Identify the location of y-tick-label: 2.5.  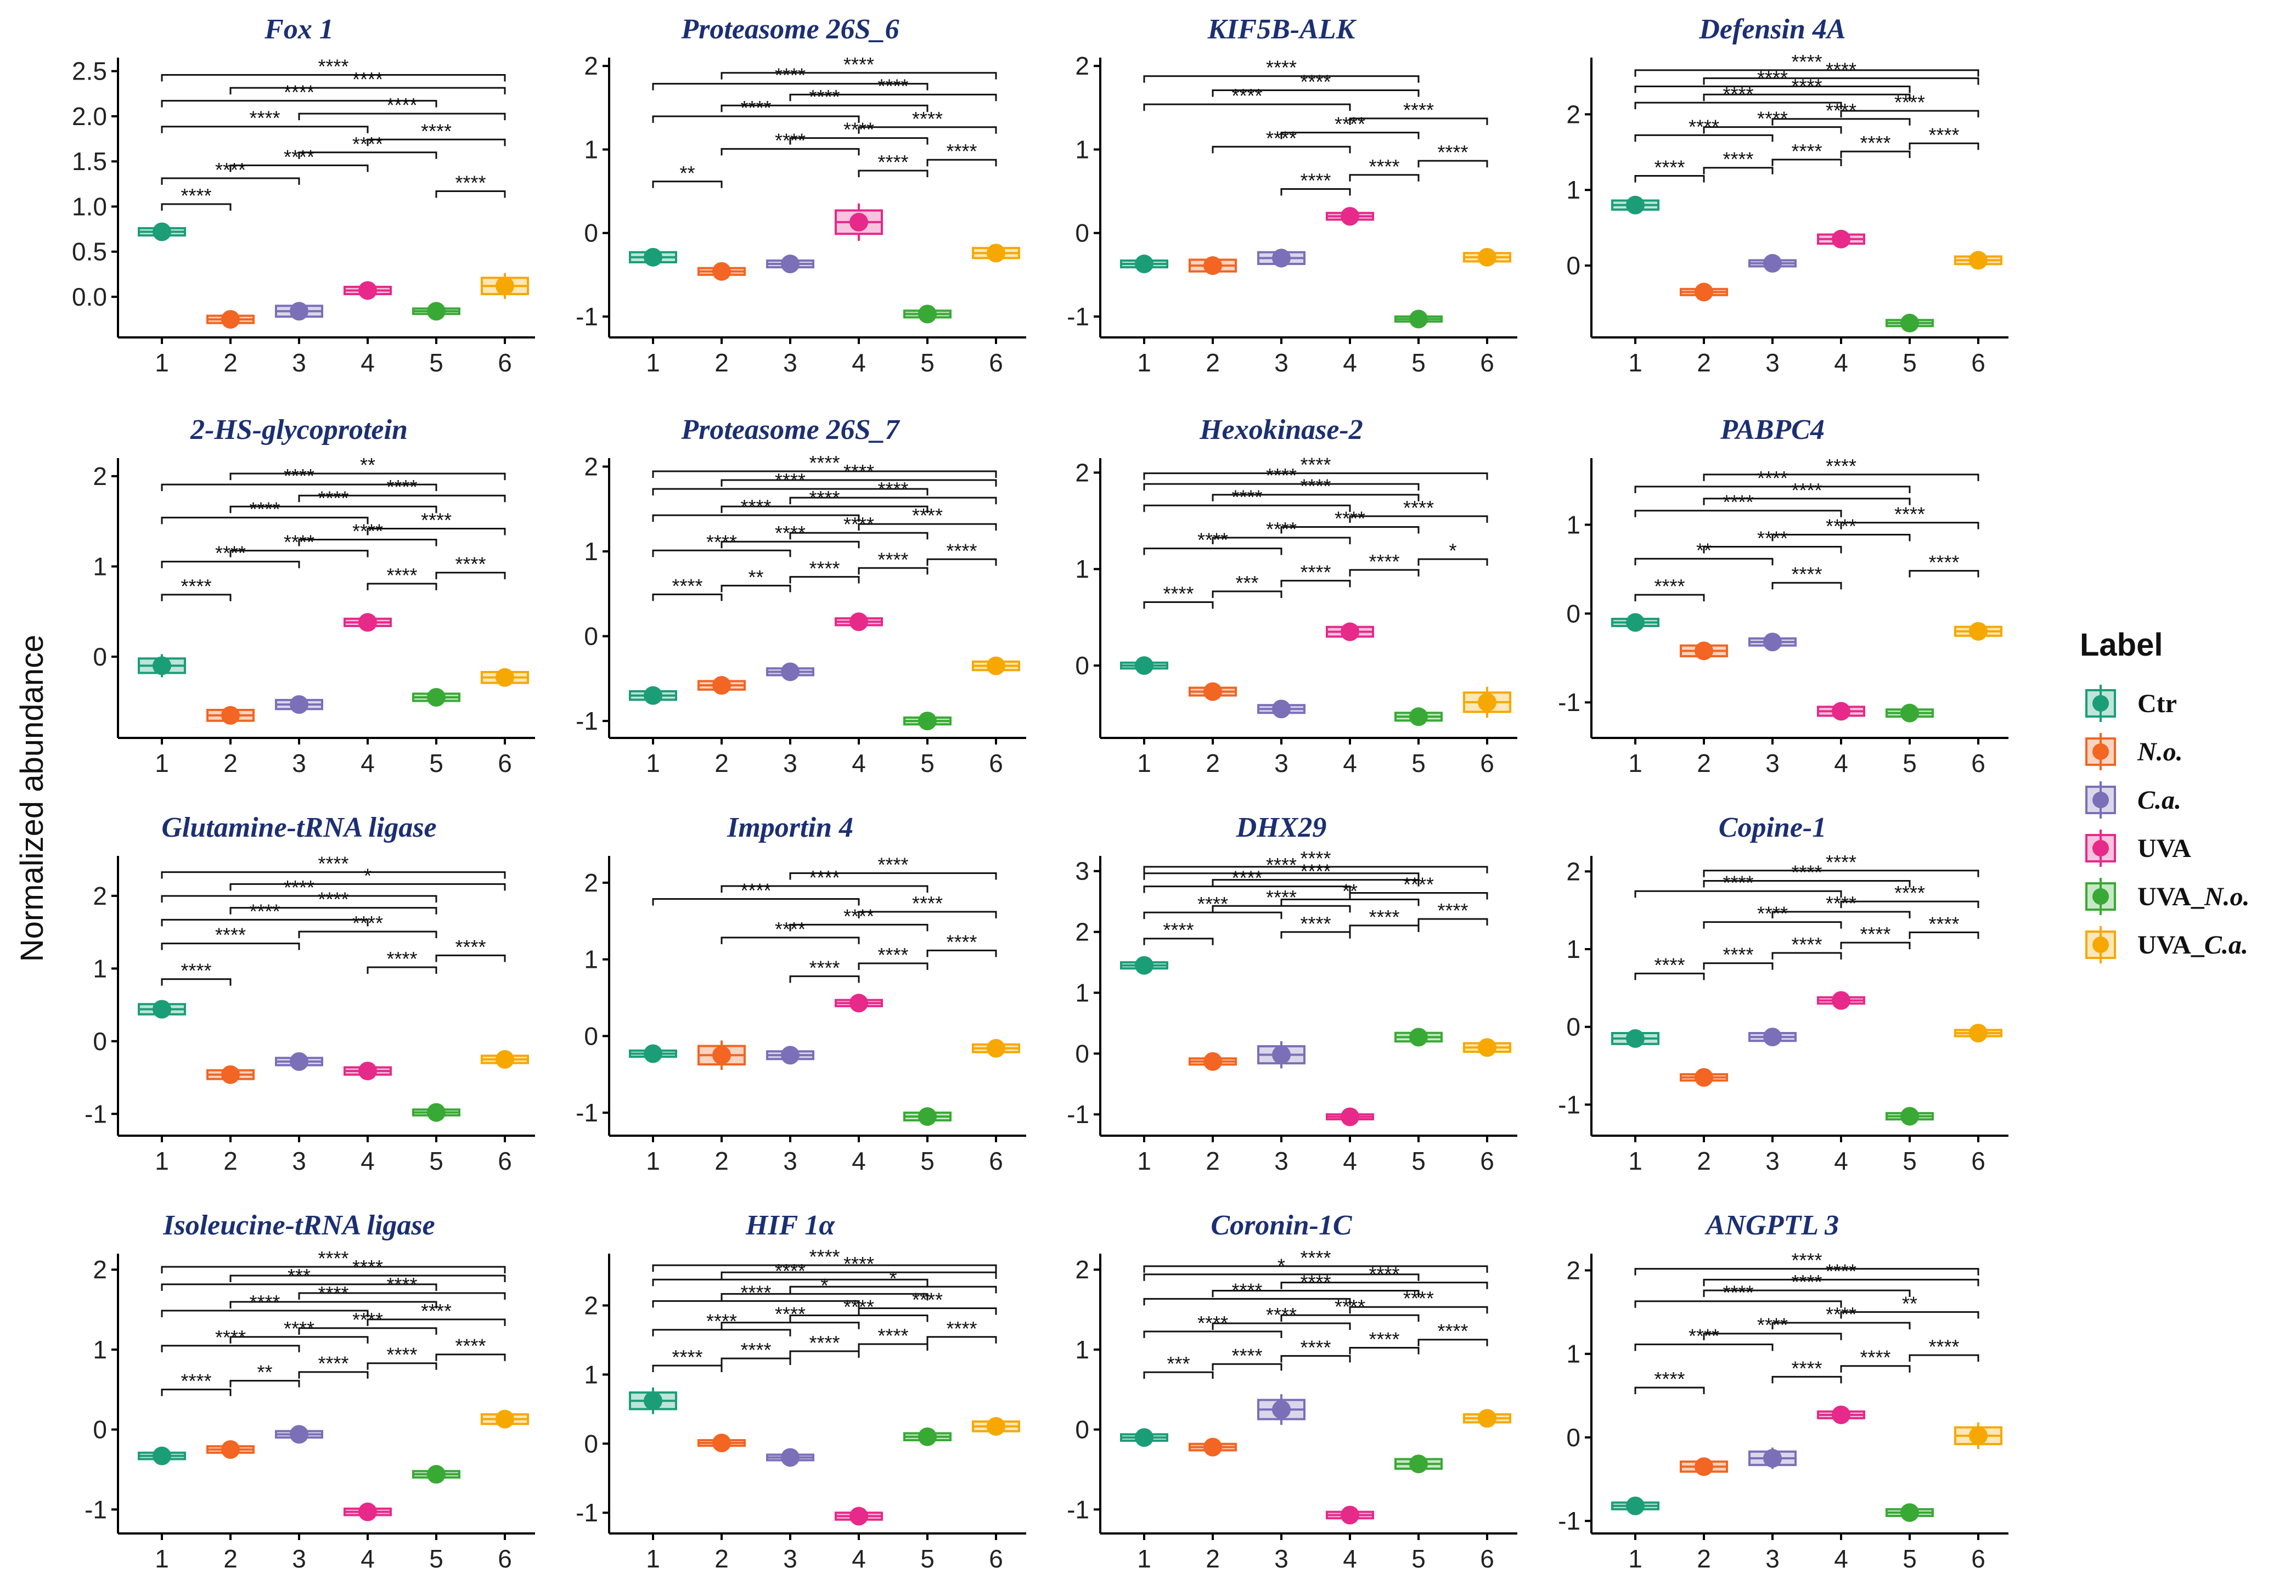
(89, 71).